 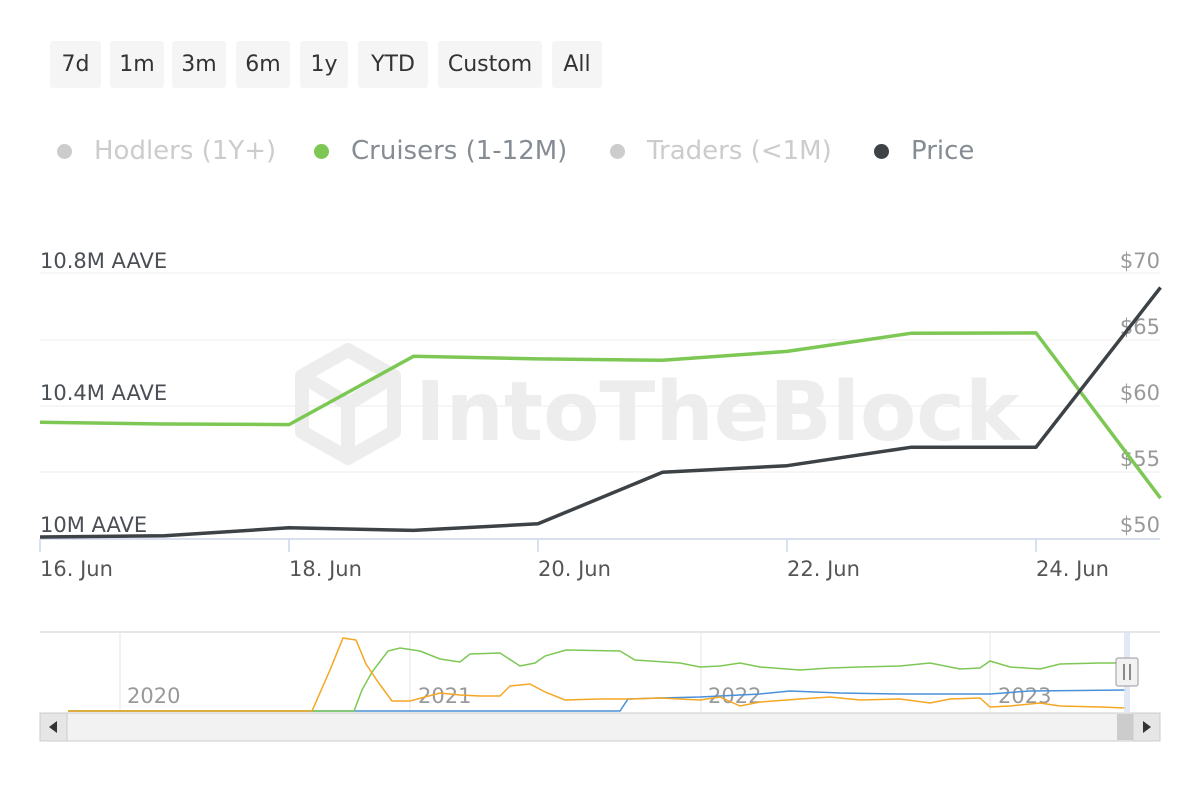 What do you see at coordinates (718, 412) in the screenshot?
I see `watermark-text: IntoTheBlock` at bounding box center [718, 412].